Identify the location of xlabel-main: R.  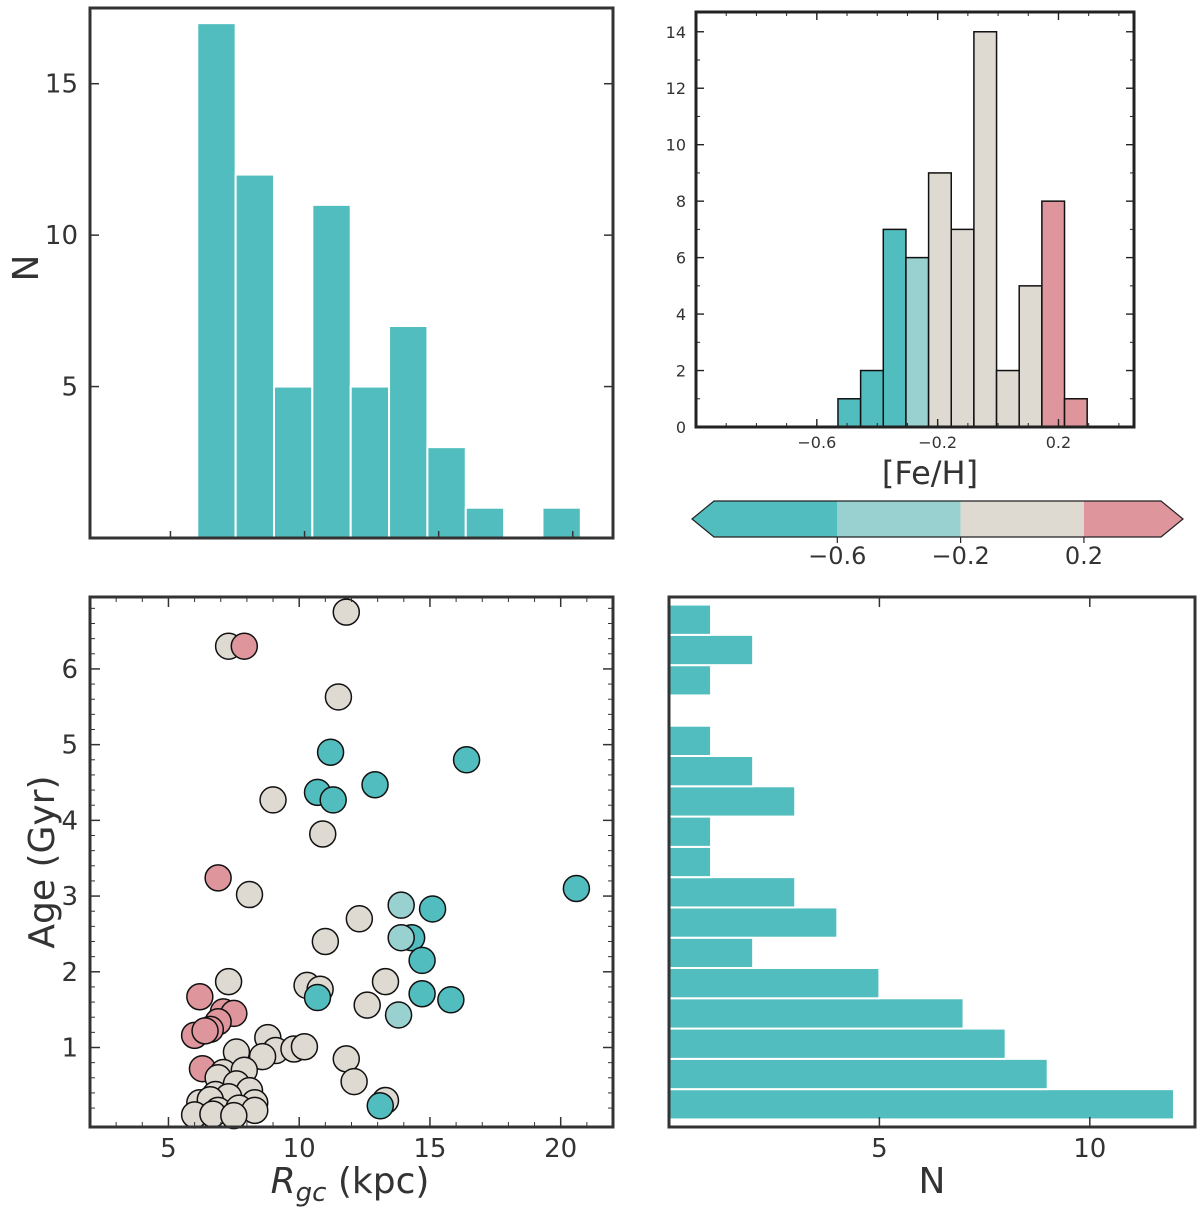
(283, 1181).